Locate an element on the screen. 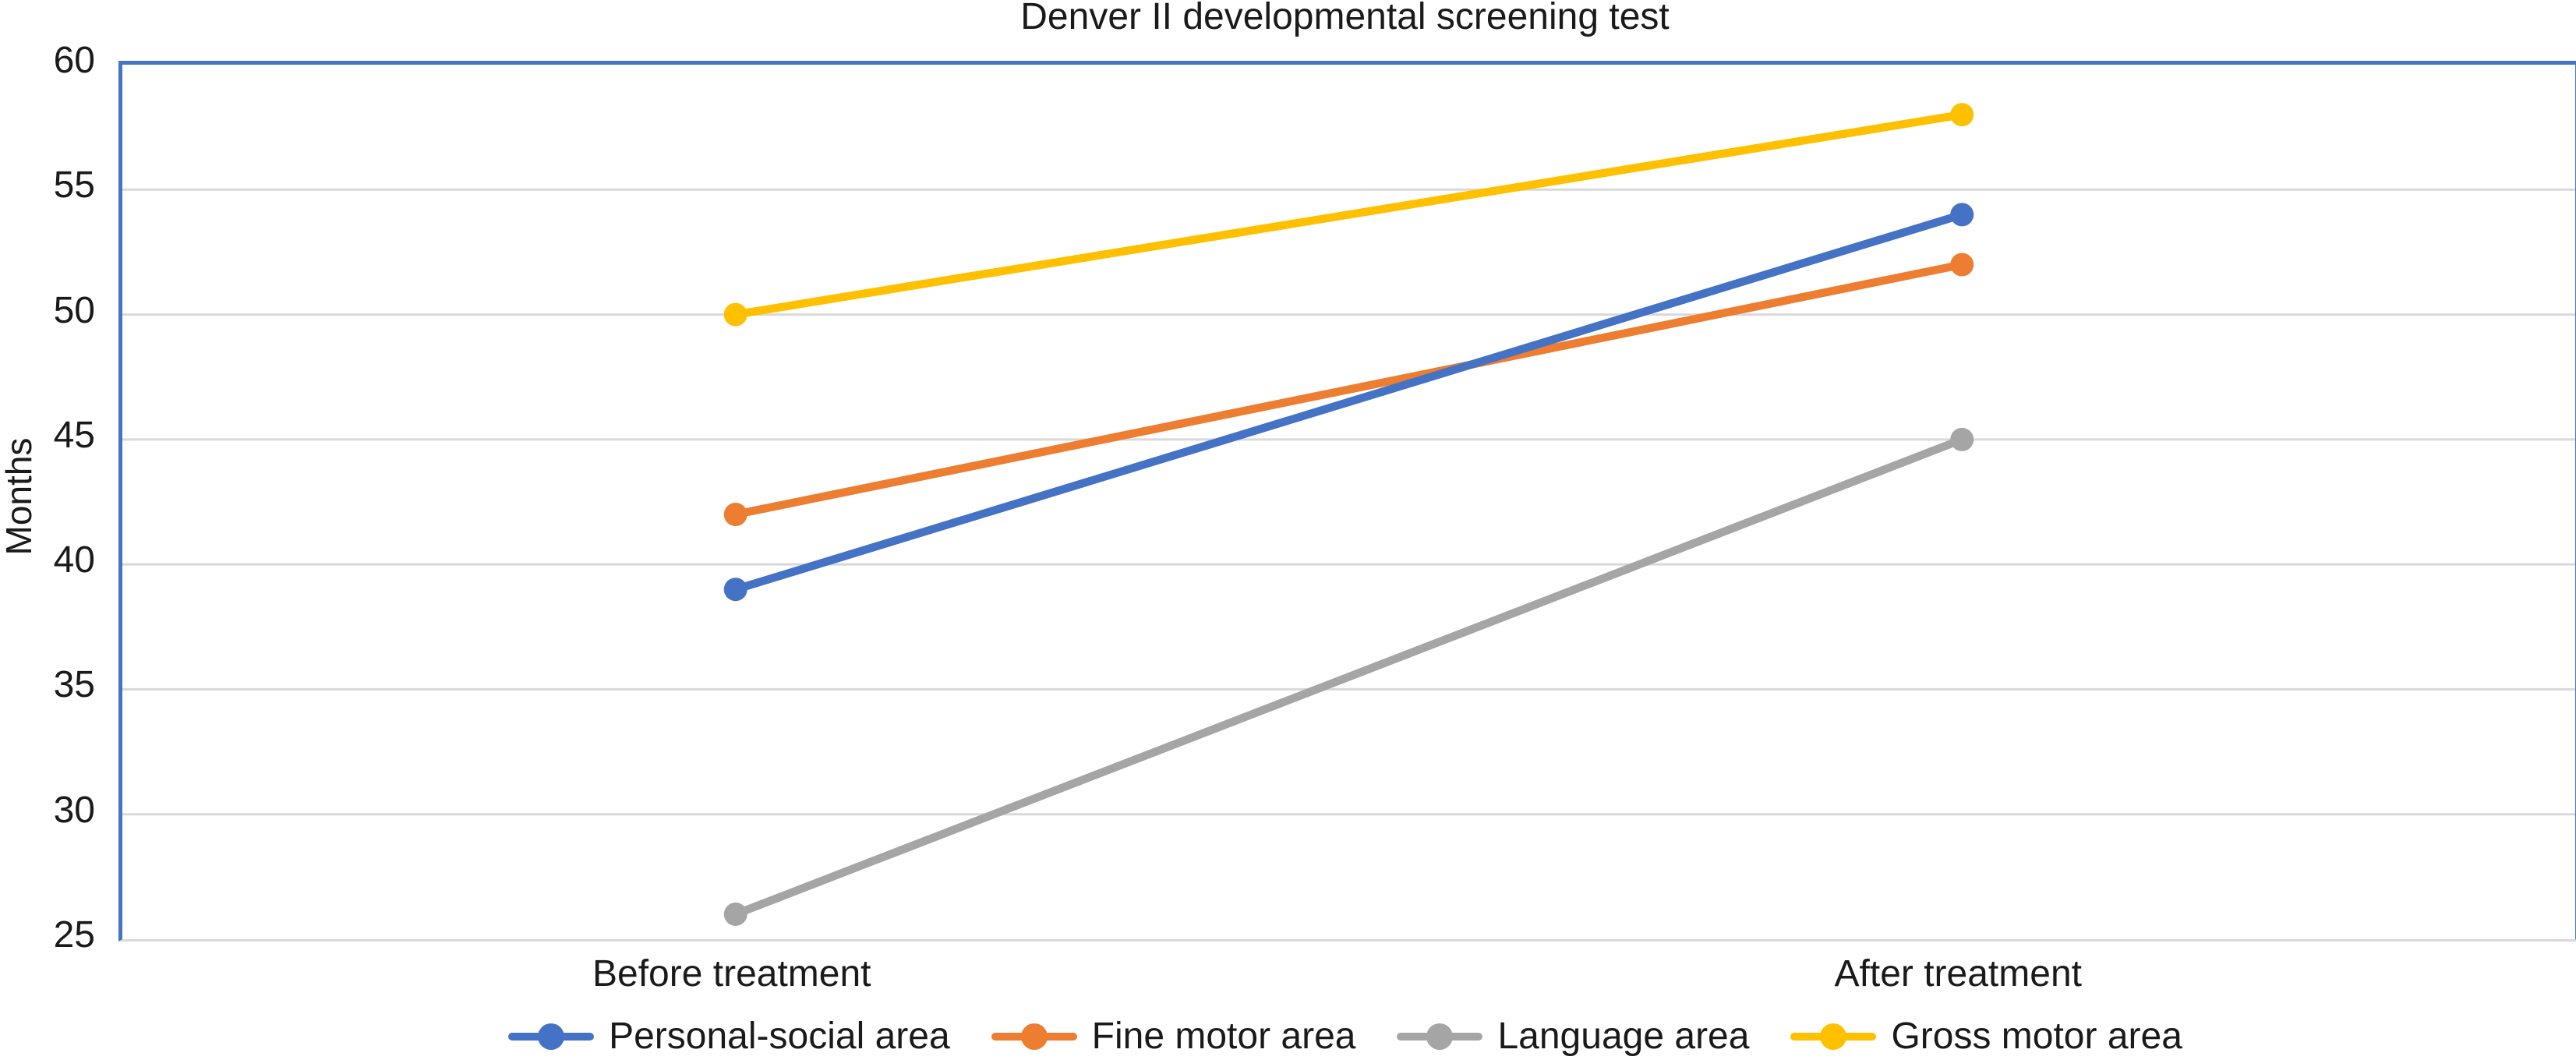  legend-marker-personal-social-area is located at coordinates (551, 1036).